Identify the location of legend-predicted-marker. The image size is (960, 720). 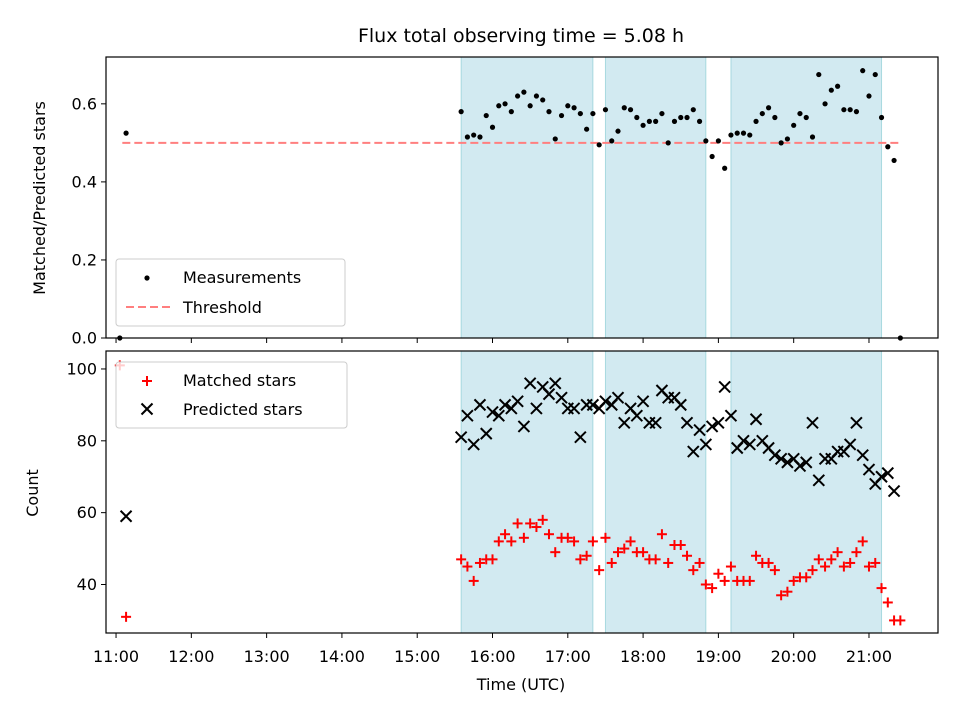
(147, 409).